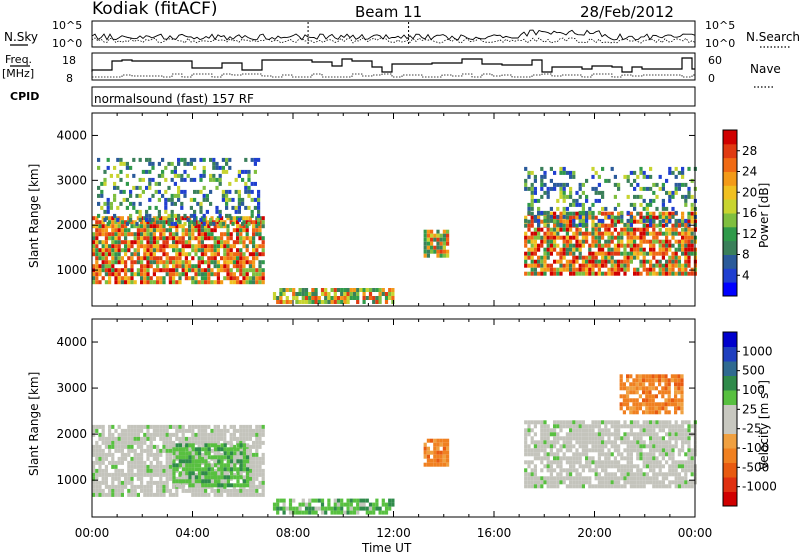 The image size is (800, 554). I want to click on colorbar-tick-label: 16, so click(749, 213).